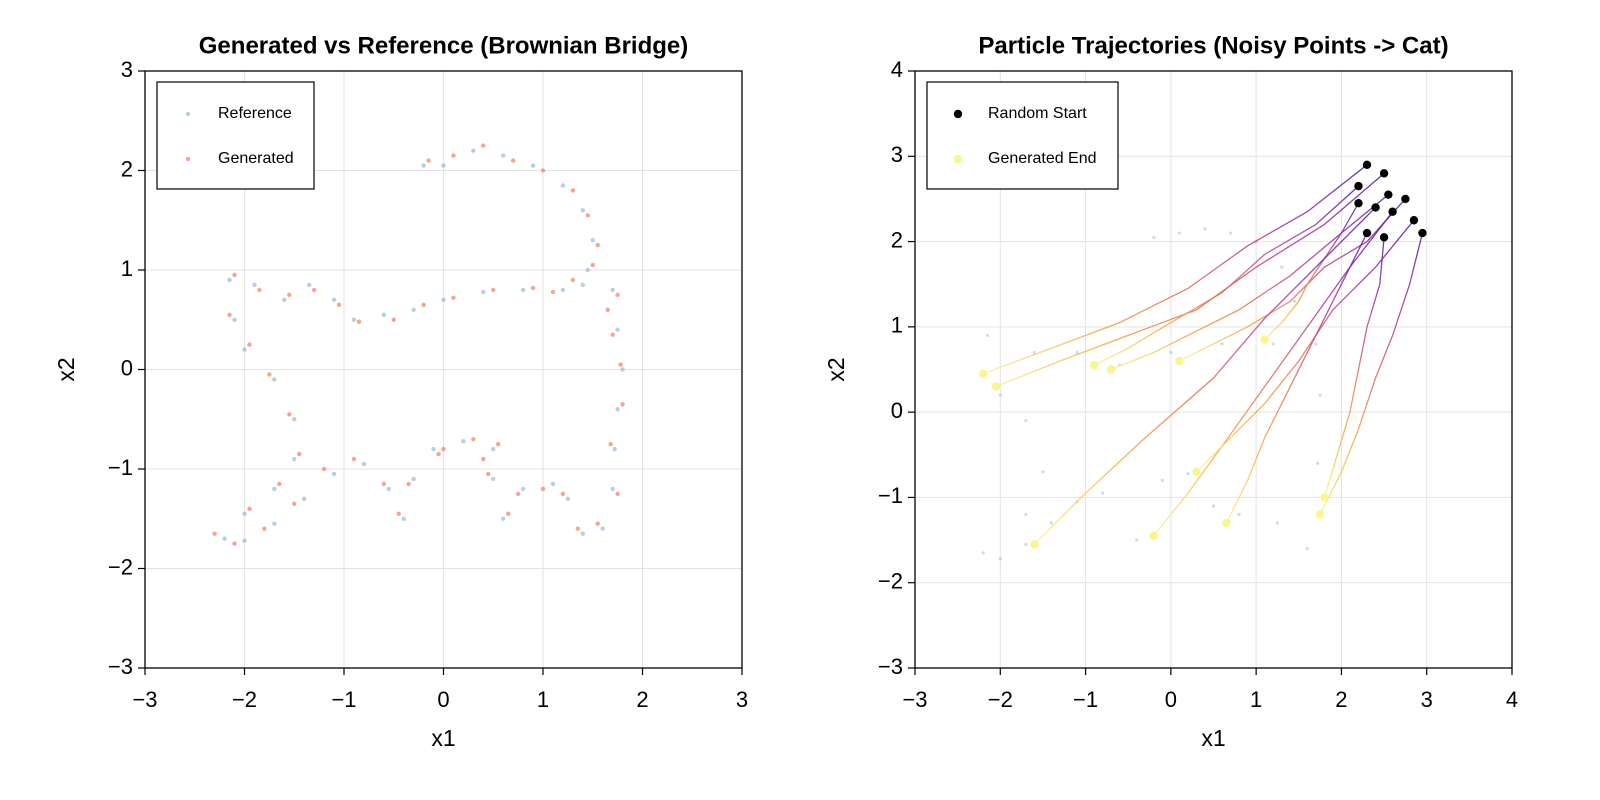 The image size is (1600, 800). What do you see at coordinates (742, 699) in the screenshot?
I see `x-tick-label: 3` at bounding box center [742, 699].